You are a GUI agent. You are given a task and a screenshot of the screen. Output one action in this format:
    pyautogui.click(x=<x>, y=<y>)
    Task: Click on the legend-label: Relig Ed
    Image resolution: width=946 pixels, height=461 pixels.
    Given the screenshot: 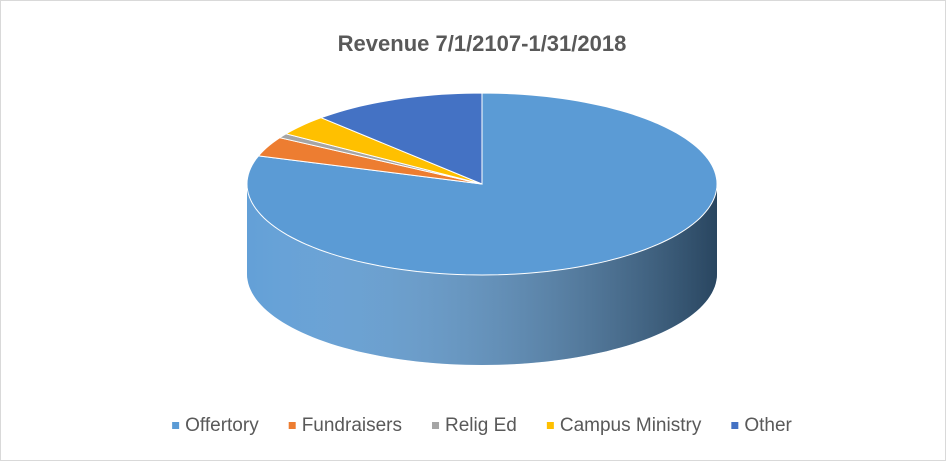 What is the action you would take?
    pyautogui.click(x=481, y=425)
    